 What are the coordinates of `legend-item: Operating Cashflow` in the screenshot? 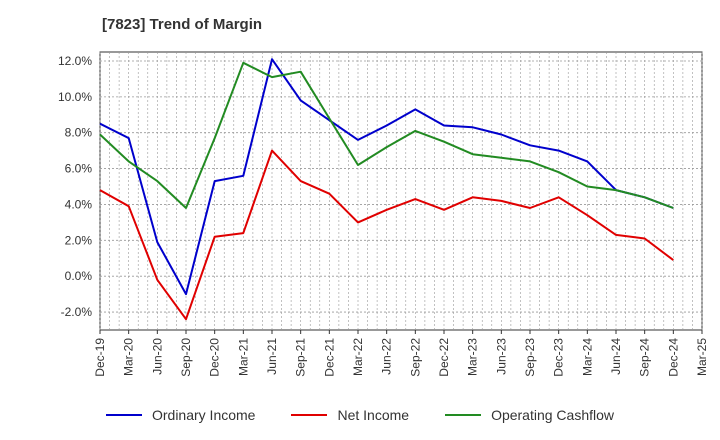 It's located at (529, 415).